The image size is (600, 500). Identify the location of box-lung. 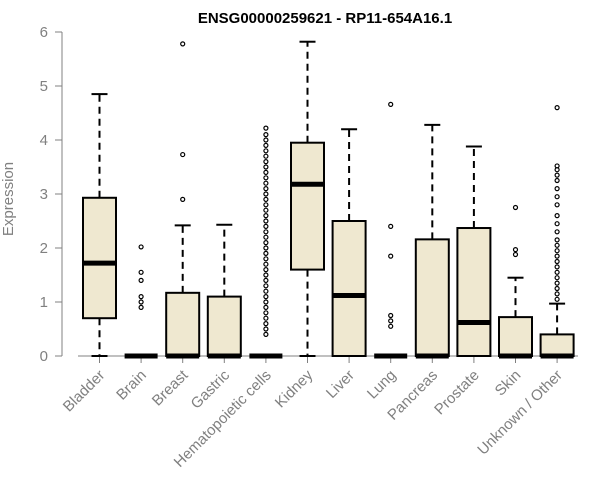
(391, 230).